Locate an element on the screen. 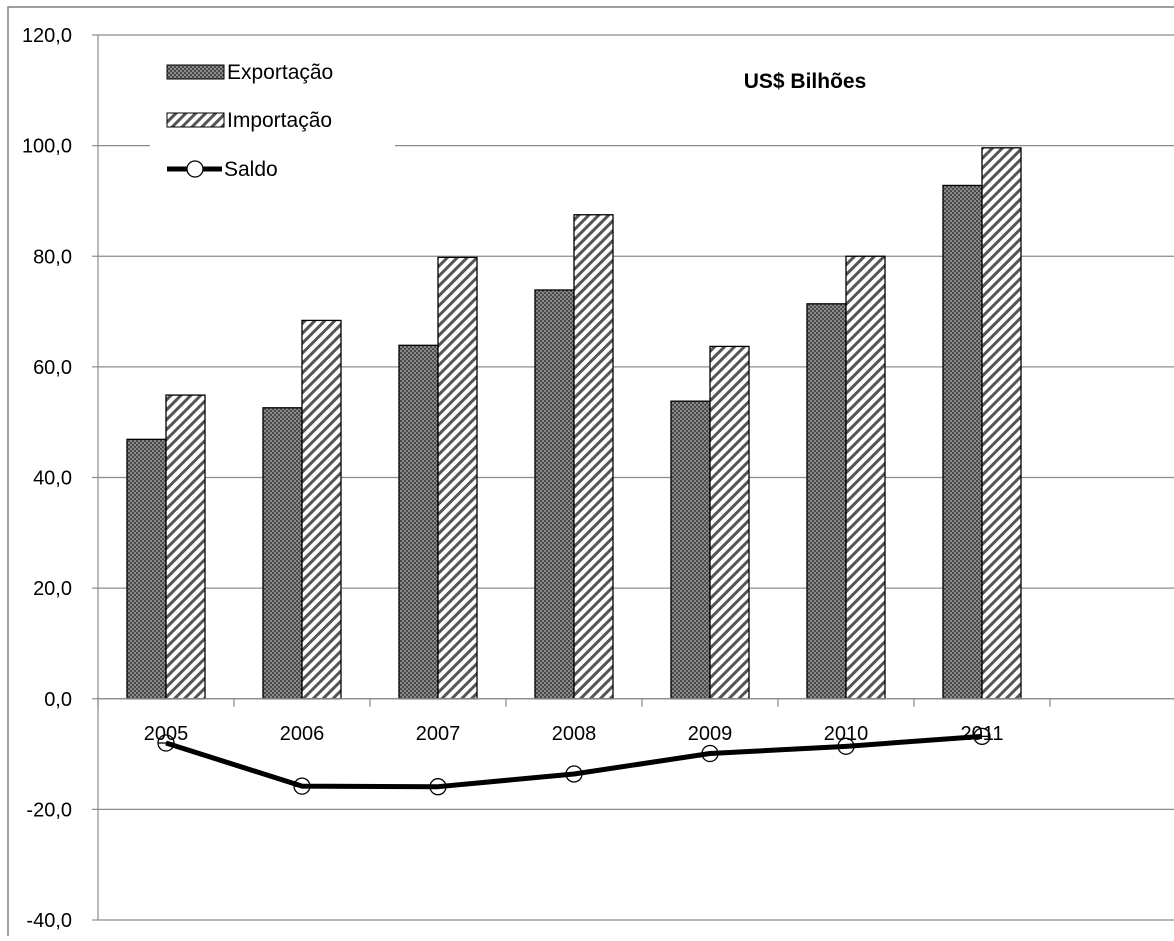 This screenshot has height=941, width=1174. legend-swatch-exportacao is located at coordinates (195, 72).